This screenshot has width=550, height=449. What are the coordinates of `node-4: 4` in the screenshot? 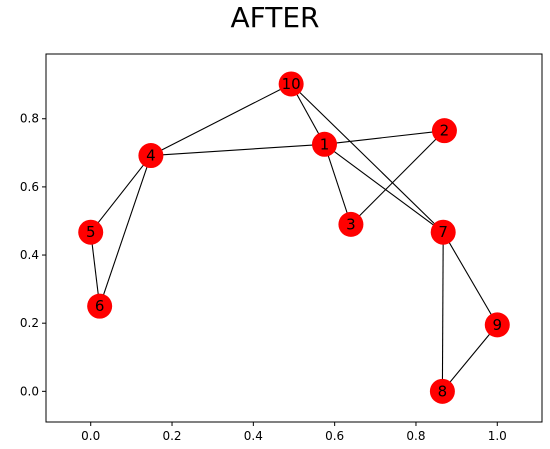 It's located at (151, 156).